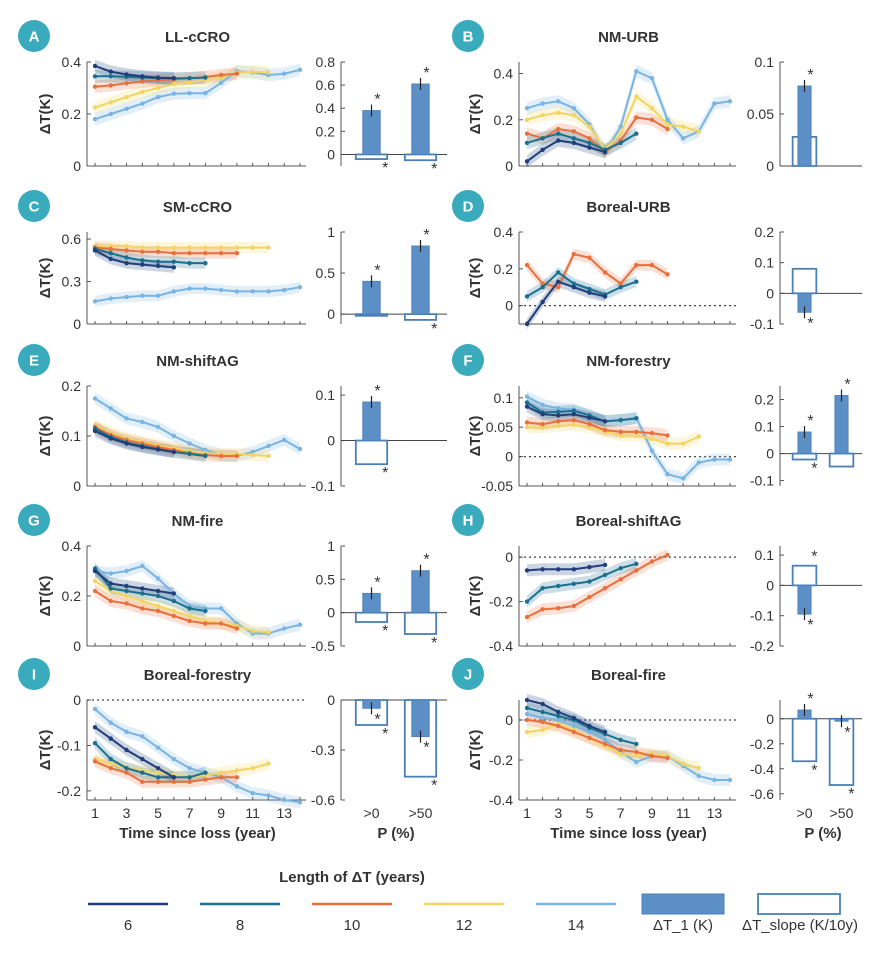  I want to click on bar-slope->0, so click(804, 456).